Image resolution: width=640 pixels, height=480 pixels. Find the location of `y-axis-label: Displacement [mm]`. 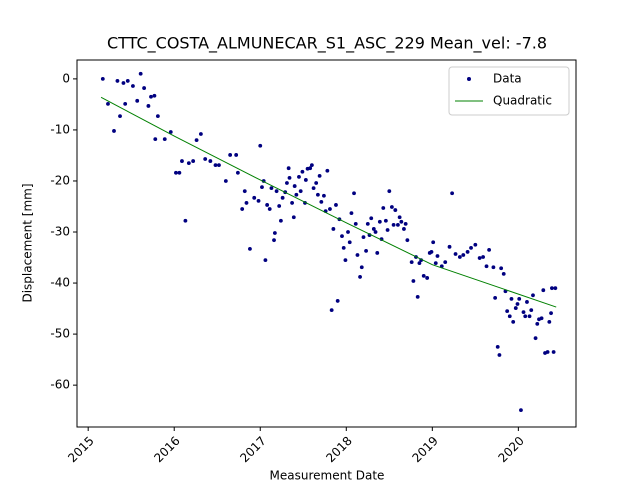

y-axis-label: Displacement [mm] is located at coordinates (28, 242).